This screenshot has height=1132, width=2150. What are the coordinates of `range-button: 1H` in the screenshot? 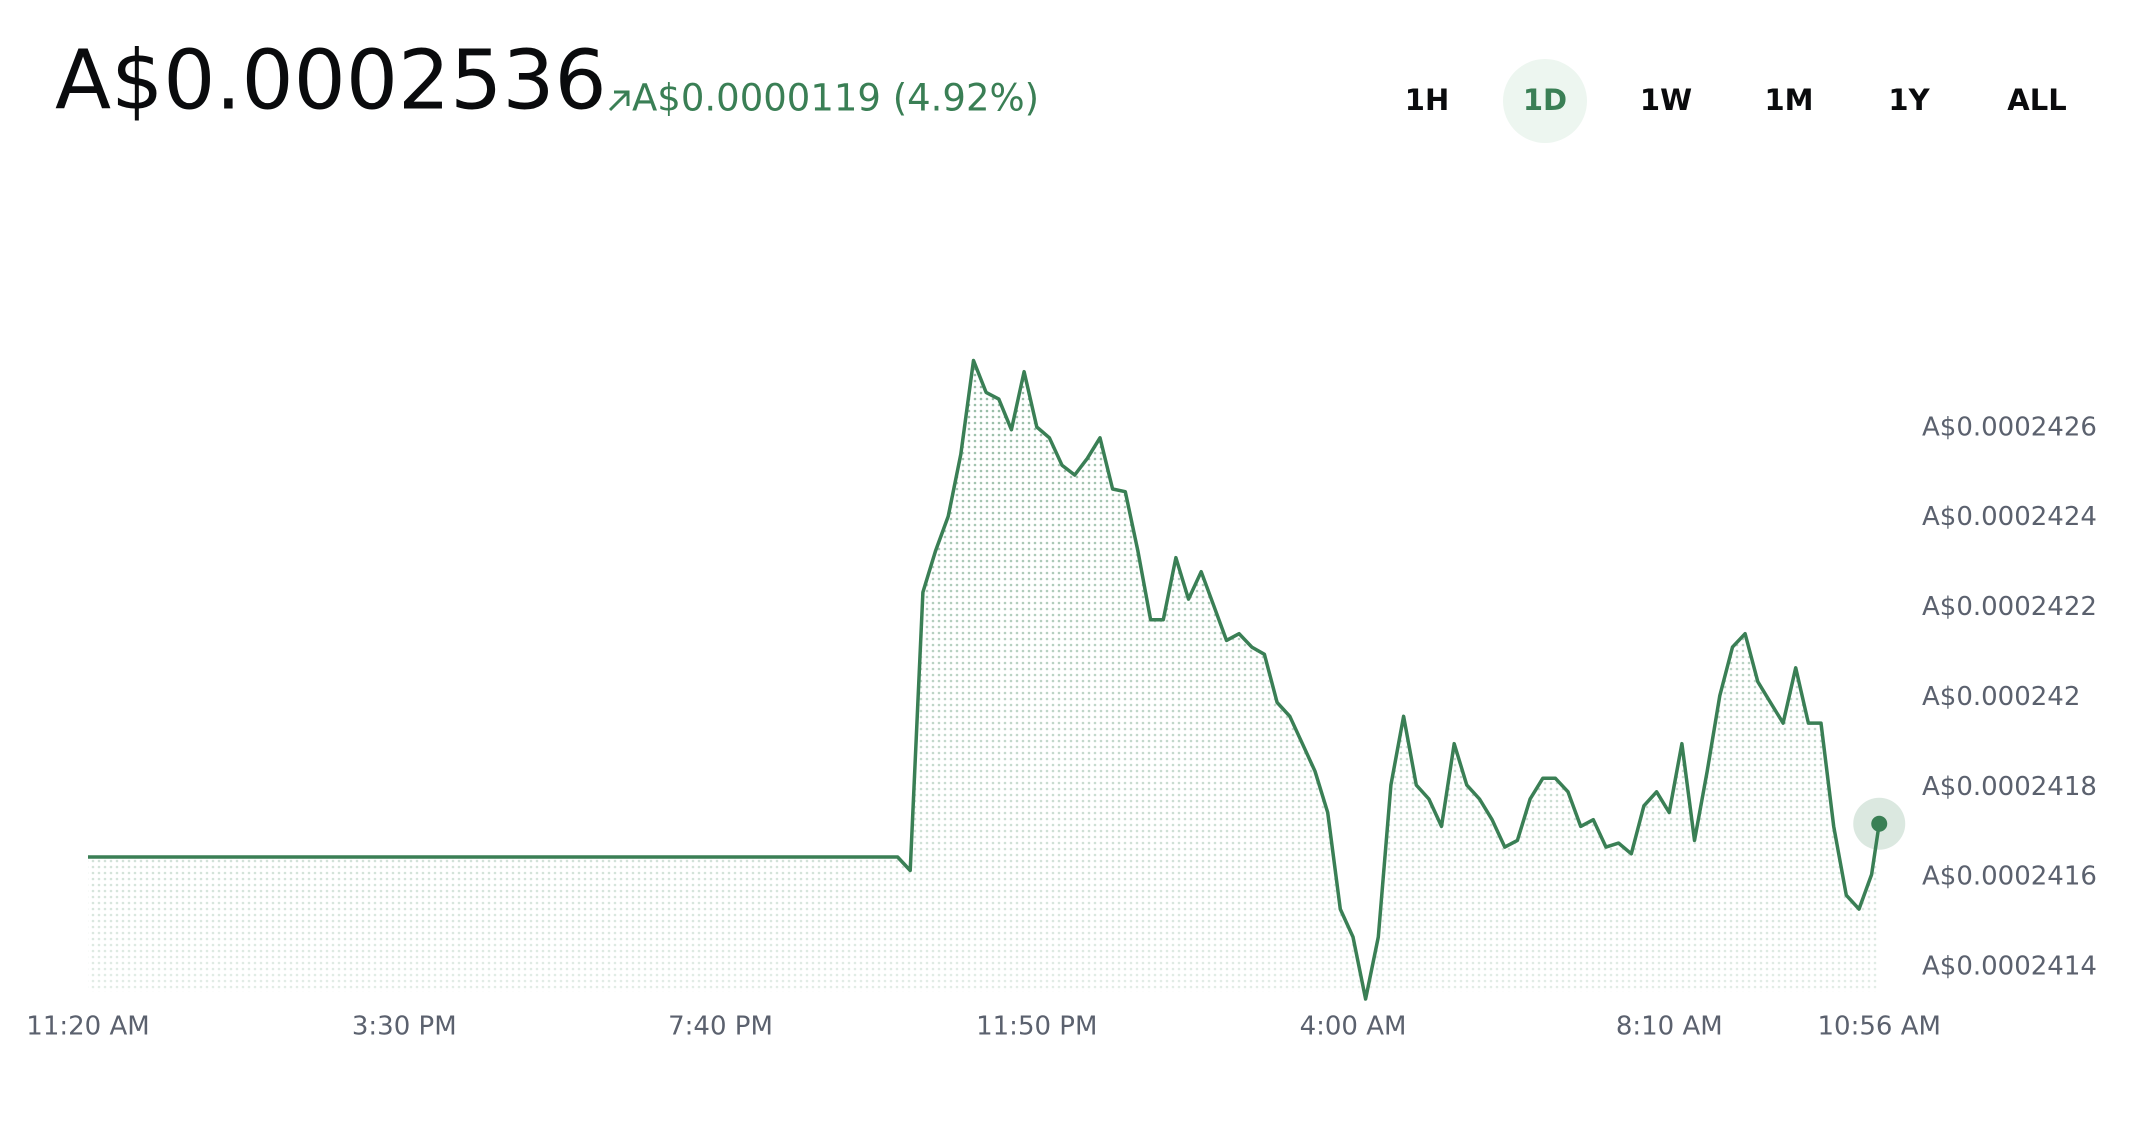 It's located at (1427, 100).